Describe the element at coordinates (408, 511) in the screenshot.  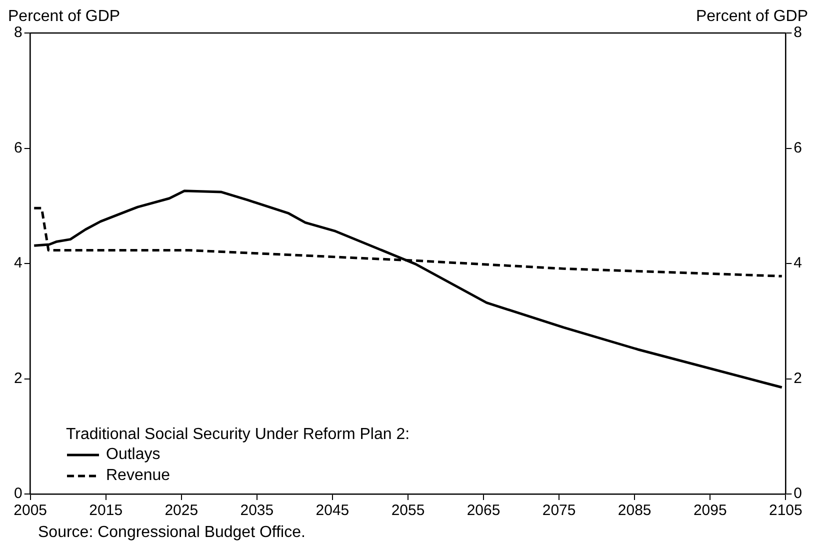
I see `x-tick-label: 2055` at that location.